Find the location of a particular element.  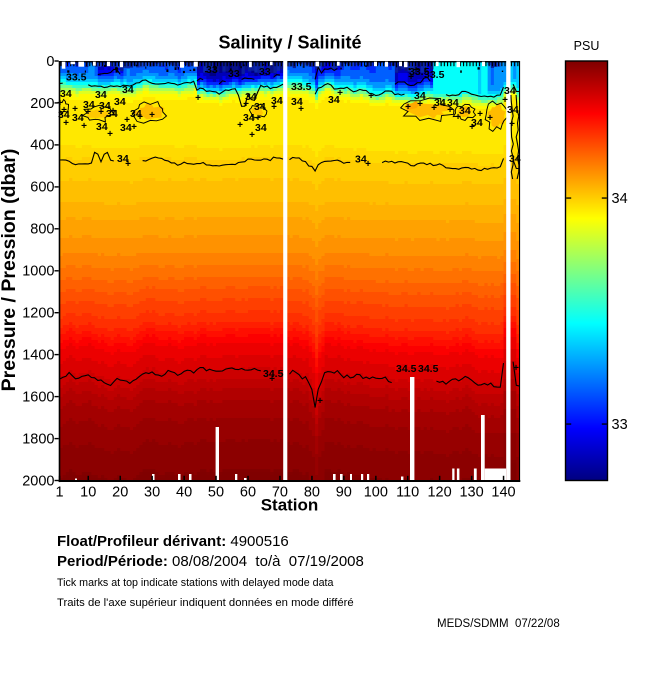

svg-text: 90 is located at coordinates (344, 493).